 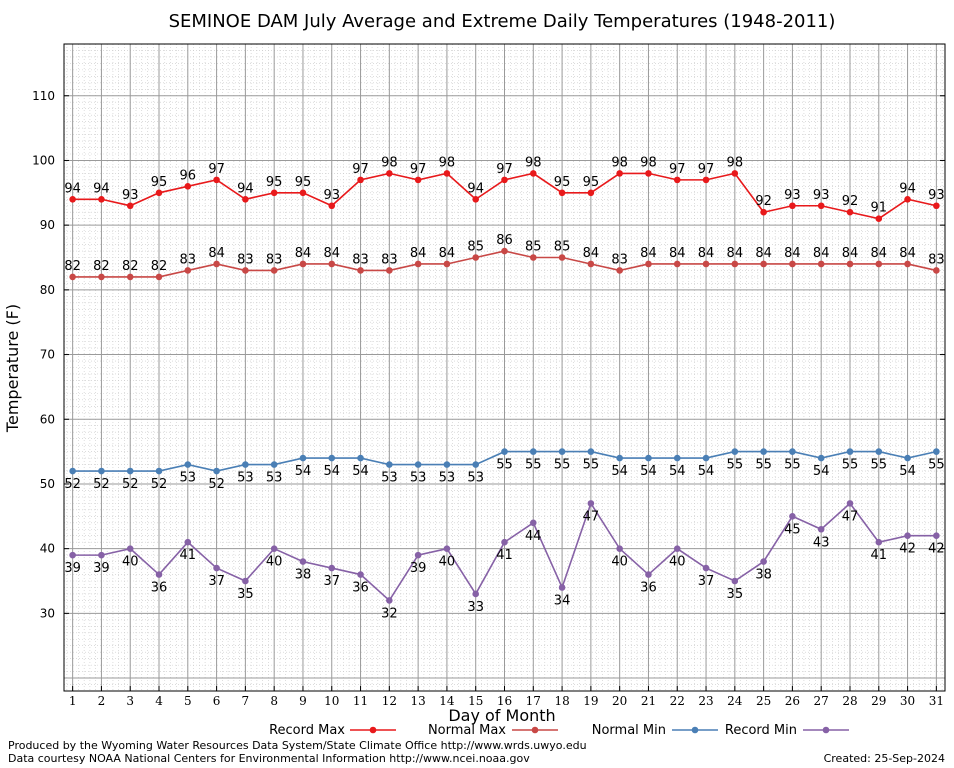 What do you see at coordinates (389, 162) in the screenshot?
I see `data-label: 98` at bounding box center [389, 162].